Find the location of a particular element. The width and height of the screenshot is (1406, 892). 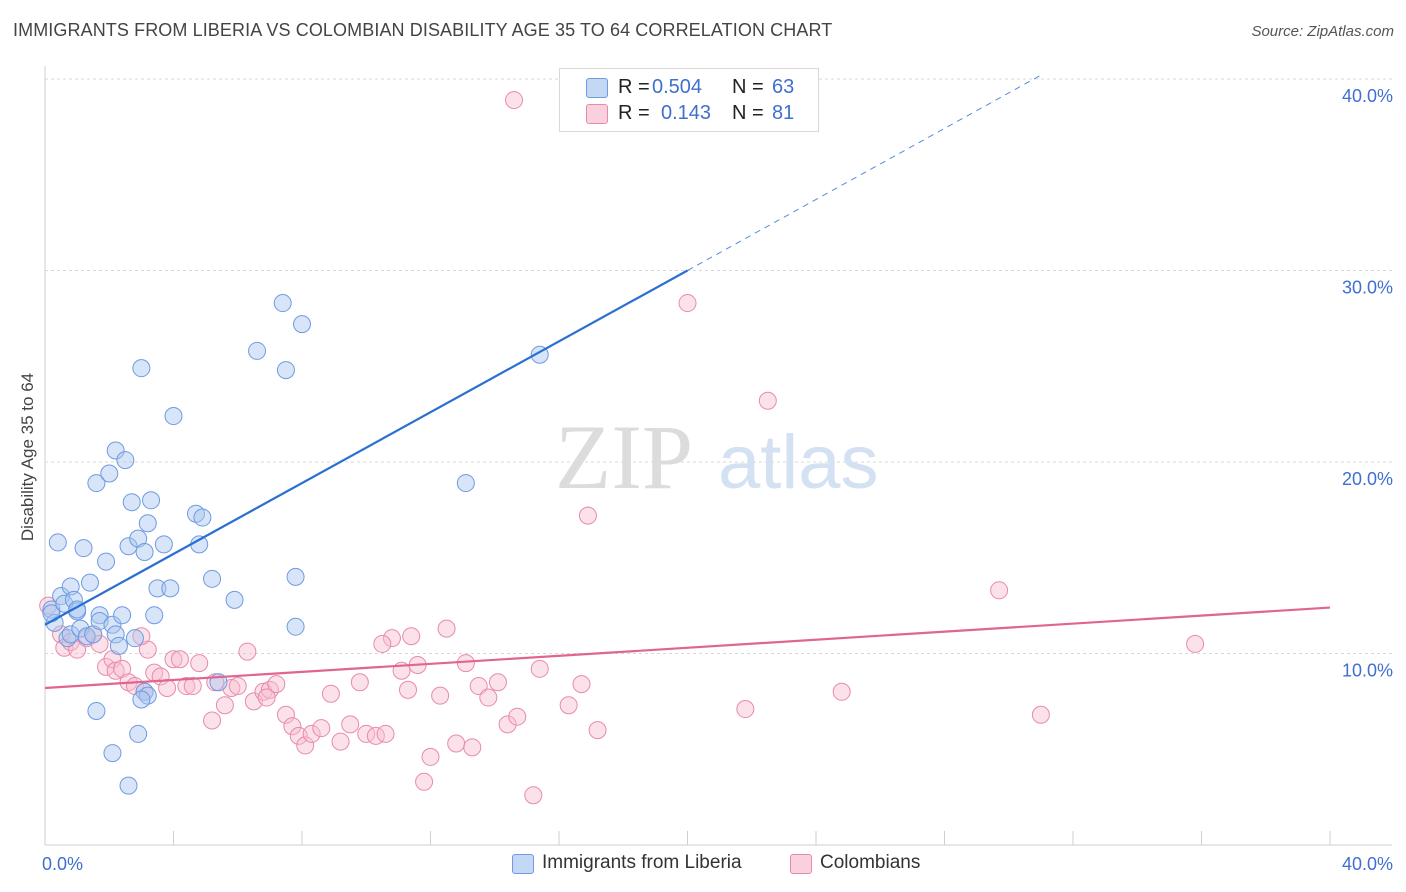

y-axis-label: Disability Age 35 to 64 is located at coordinates (27, 457).